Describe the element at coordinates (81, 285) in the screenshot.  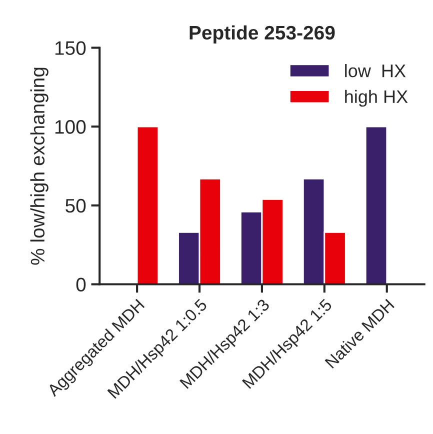
I see `y-tick-label: 0` at that location.